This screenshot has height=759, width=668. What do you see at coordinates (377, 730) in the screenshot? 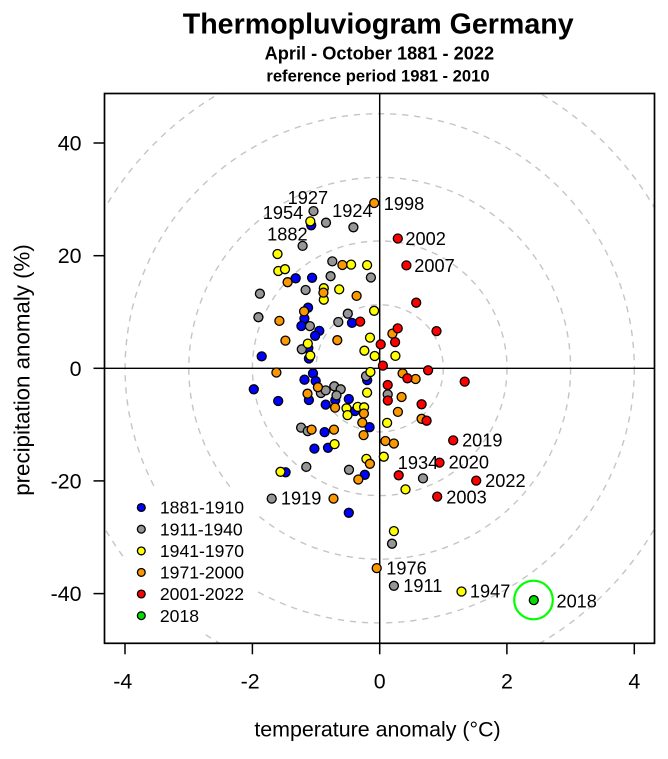
I see `svg-text: temperature anomaly (°C)` at bounding box center [377, 730].